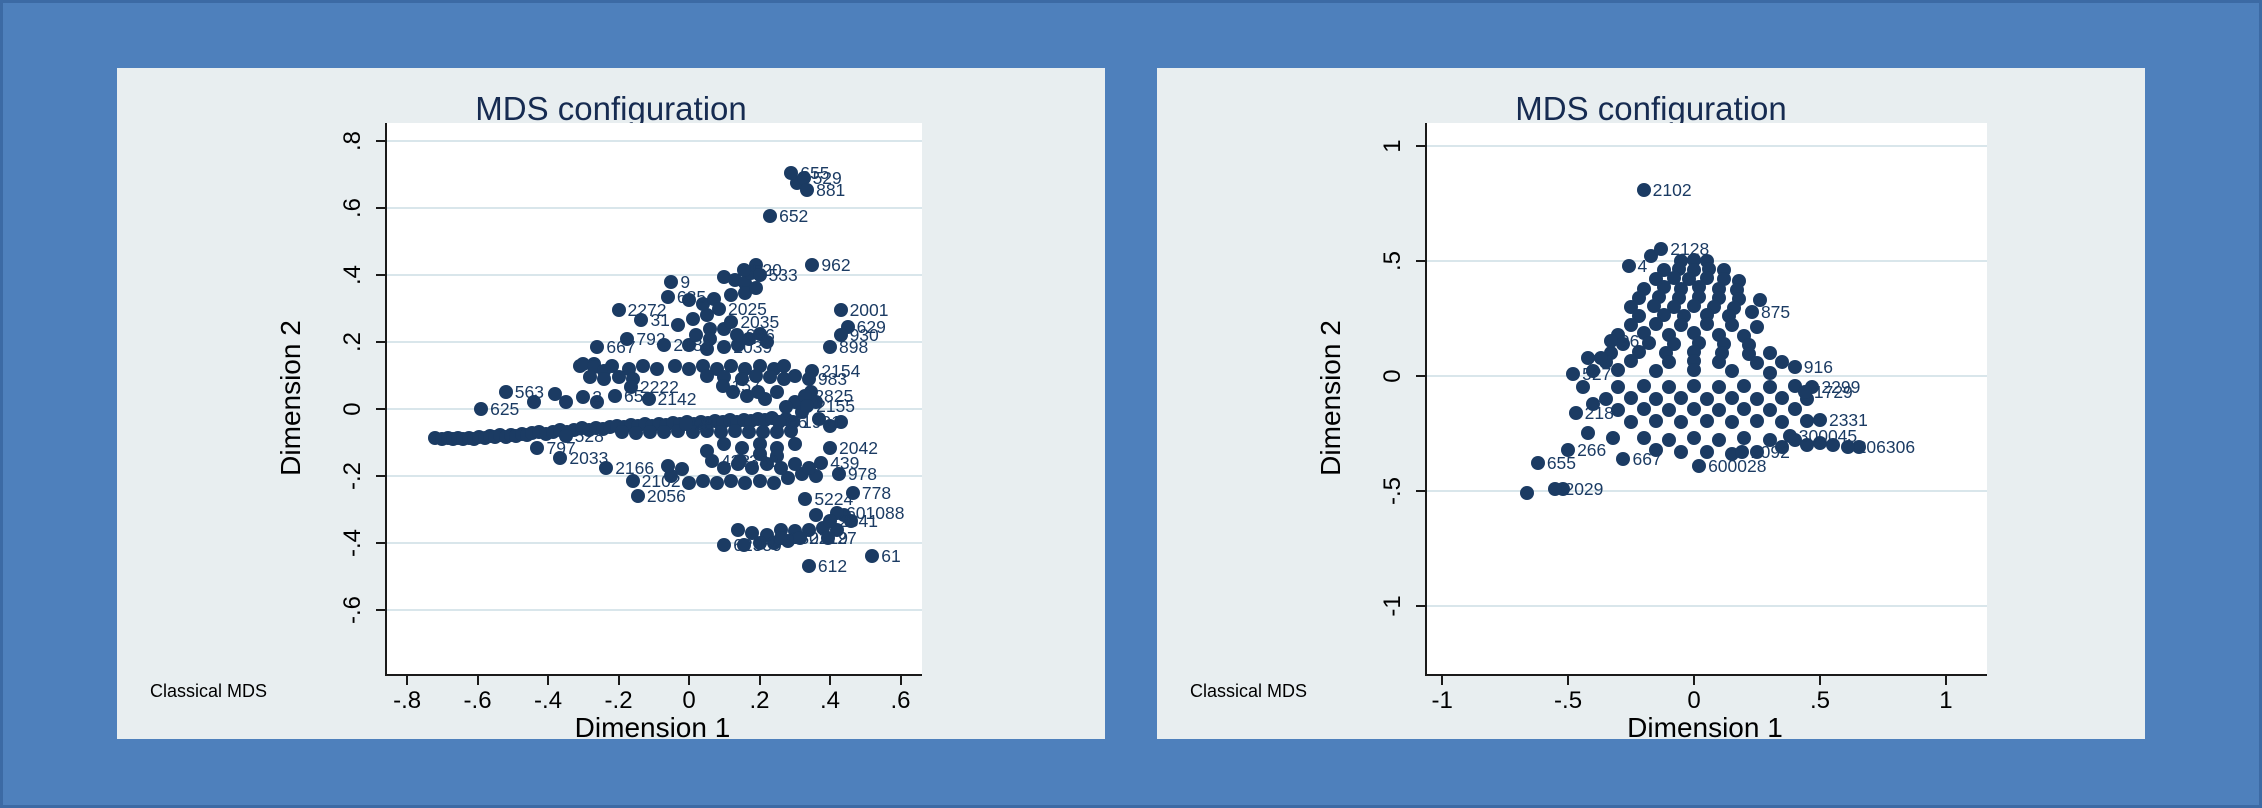  Describe the element at coordinates (1672, 189) in the screenshot. I see `data-point-label: 2102` at that location.